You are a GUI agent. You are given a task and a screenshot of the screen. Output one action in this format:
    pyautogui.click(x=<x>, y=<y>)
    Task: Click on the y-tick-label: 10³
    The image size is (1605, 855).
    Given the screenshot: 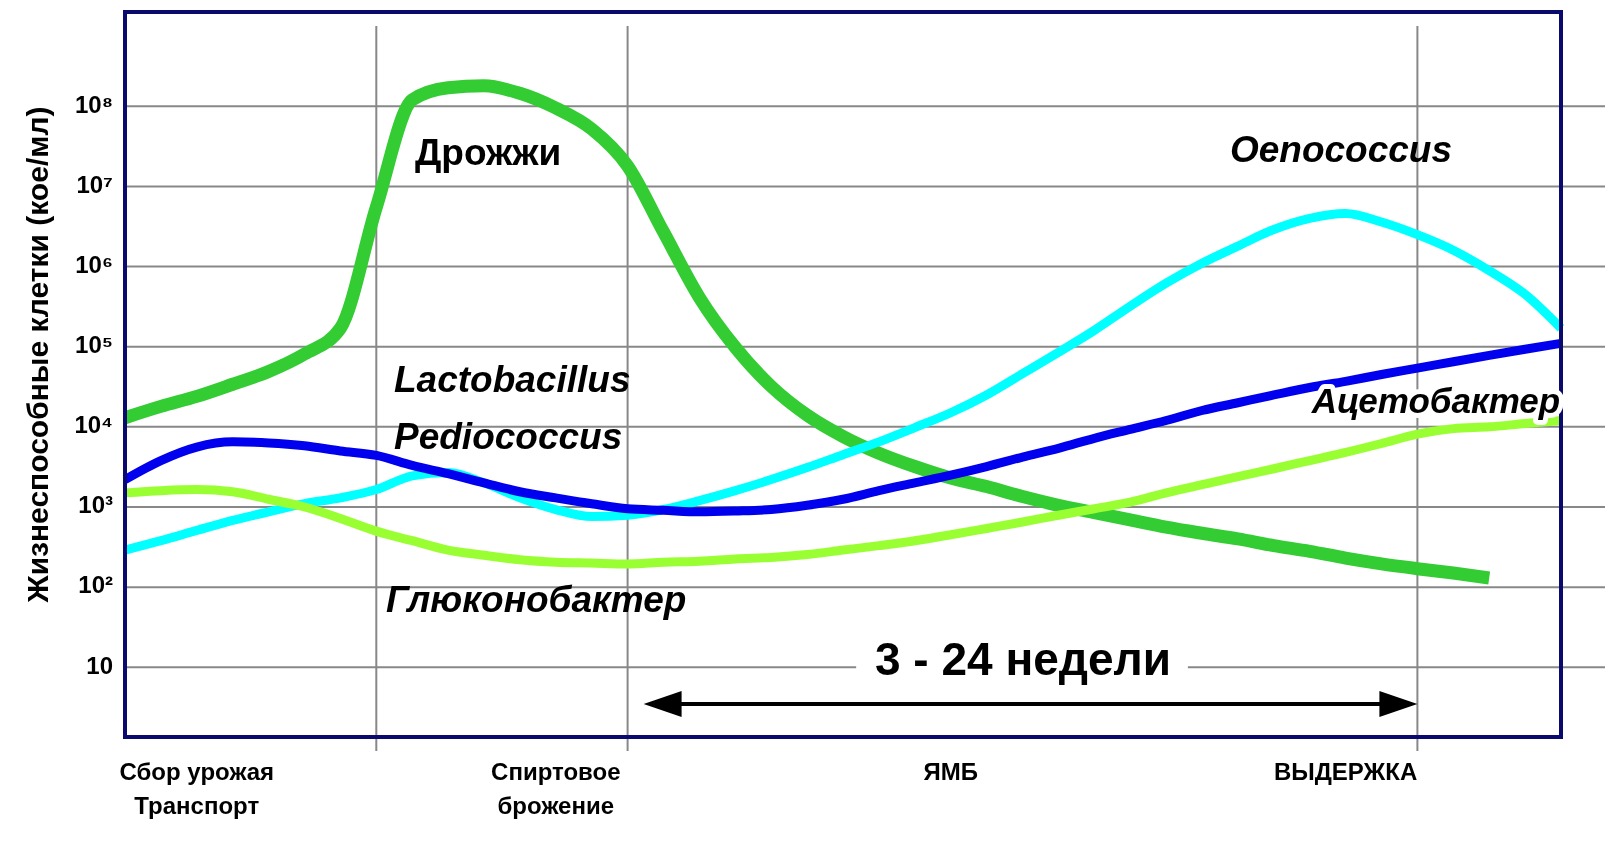 What is the action you would take?
    pyautogui.click(x=96, y=505)
    